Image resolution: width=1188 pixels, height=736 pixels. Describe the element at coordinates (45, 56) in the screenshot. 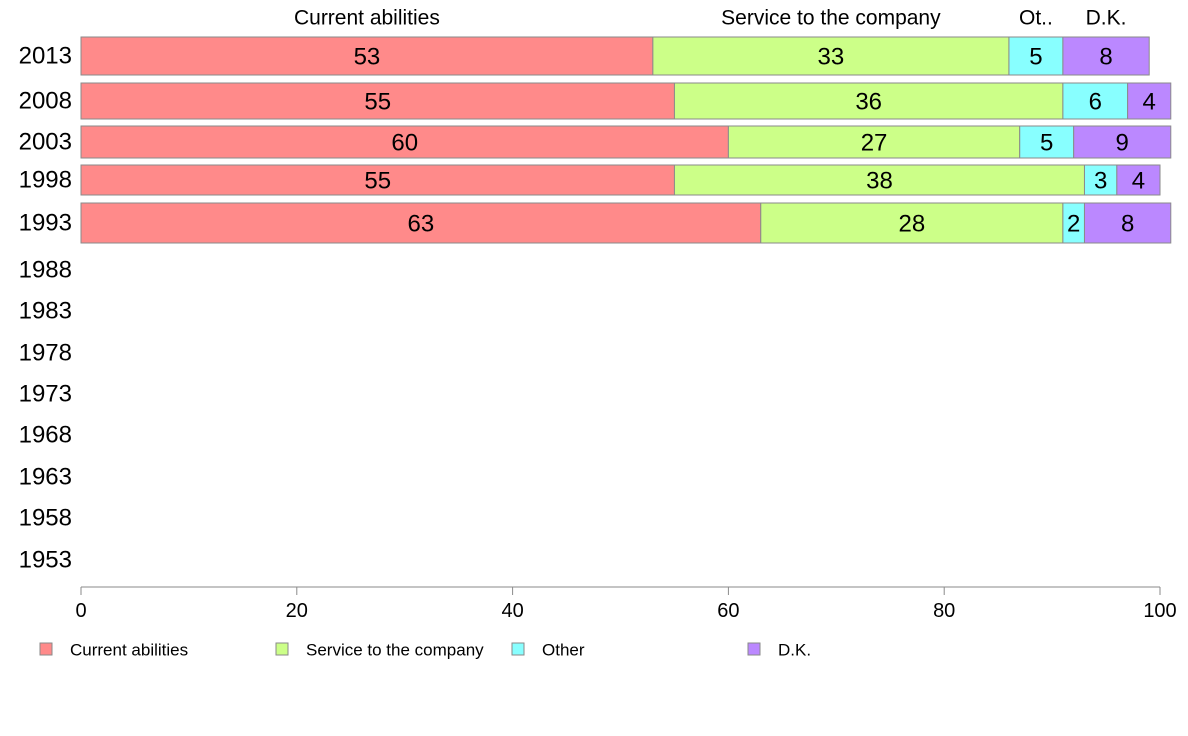

I see `category-label: 2013` at that location.